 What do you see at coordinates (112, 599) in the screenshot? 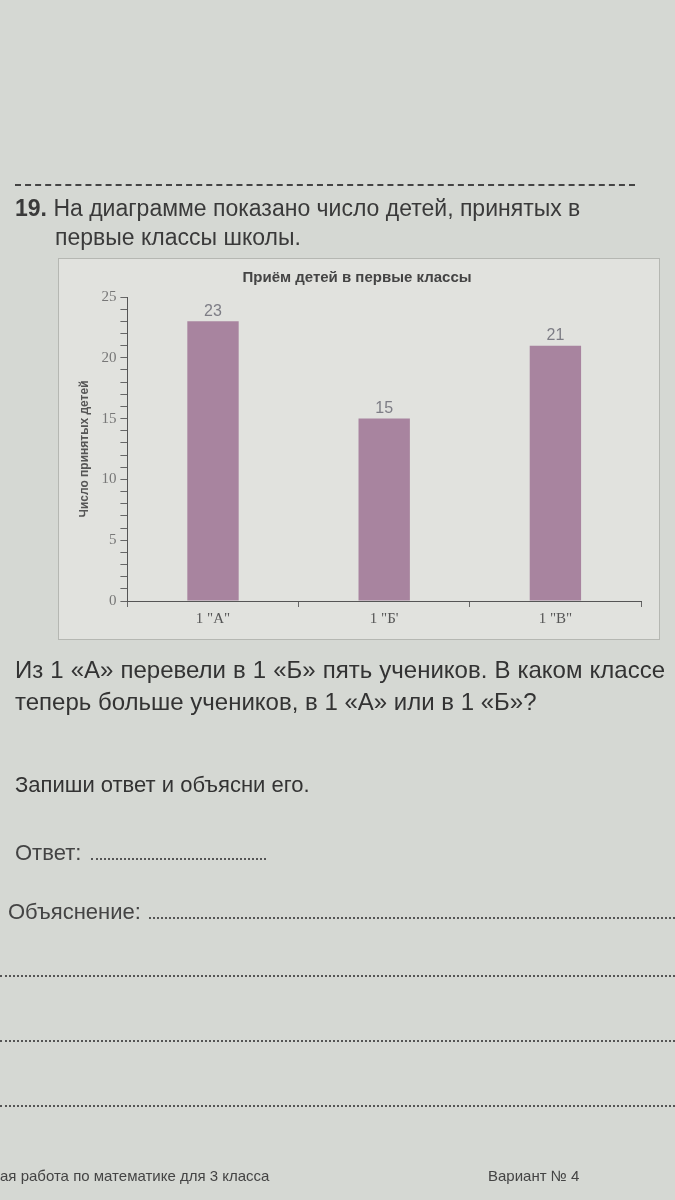
I see `y-tick-label: 0` at bounding box center [112, 599].